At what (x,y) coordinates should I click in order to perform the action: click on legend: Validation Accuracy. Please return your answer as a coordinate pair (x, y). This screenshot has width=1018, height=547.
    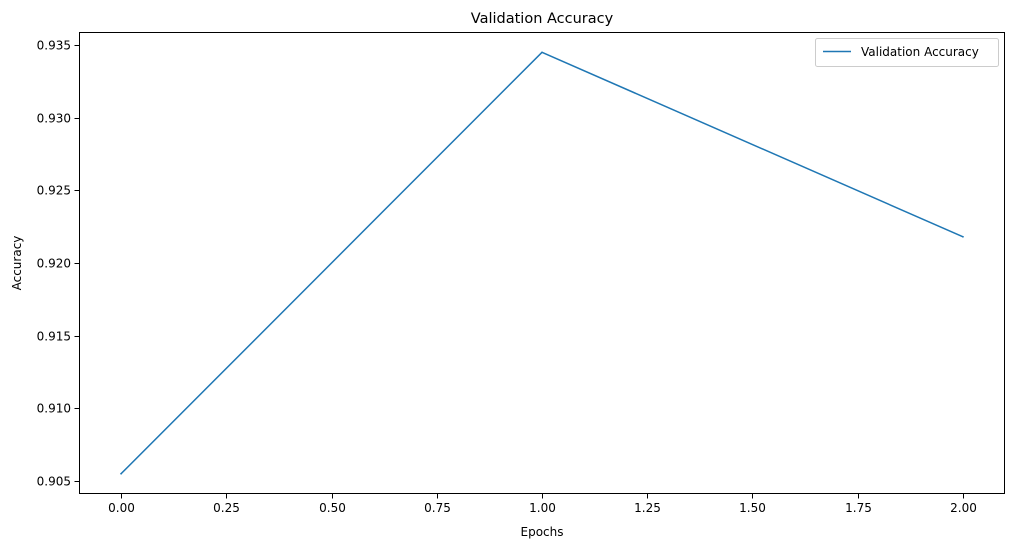
    Looking at the image, I should click on (907, 52).